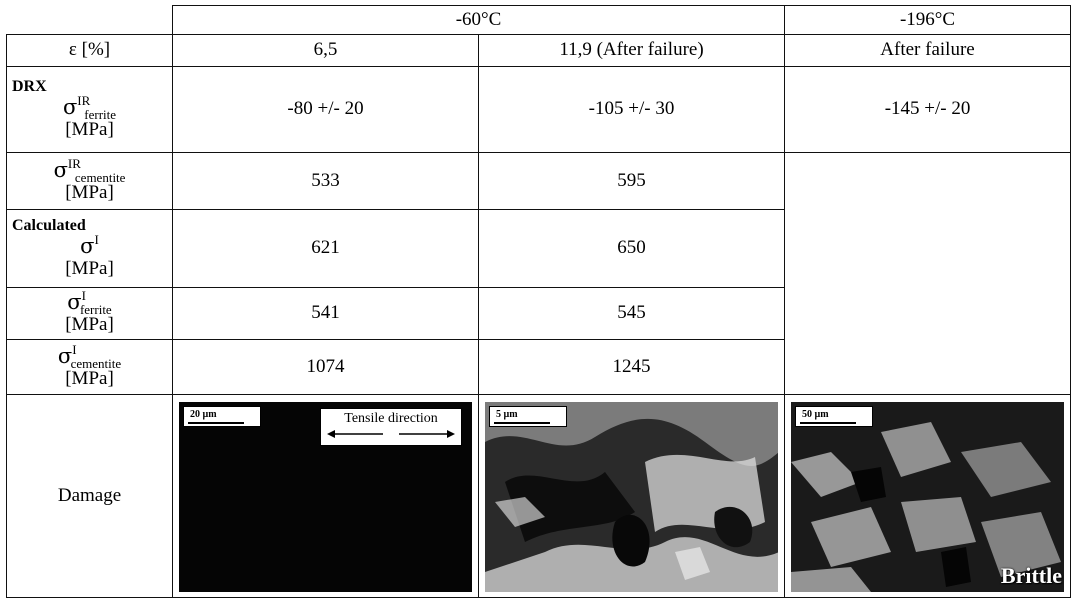 The height and width of the screenshot is (609, 1076). I want to click on strain-col1: 6,5, so click(325, 50).